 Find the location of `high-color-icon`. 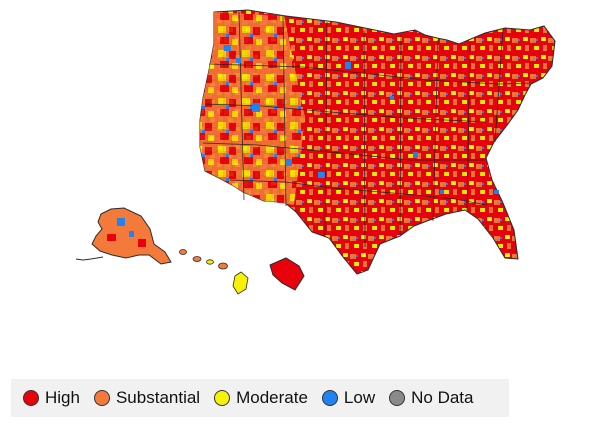

high-color-icon is located at coordinates (31, 398).